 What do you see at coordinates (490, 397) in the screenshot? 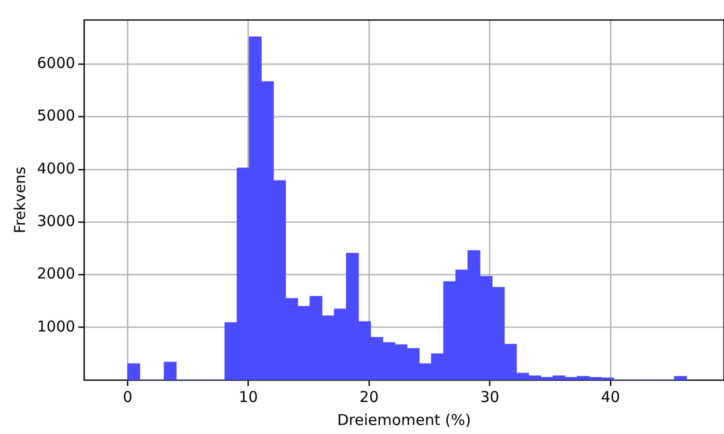
I see `x-tick-label: 30` at bounding box center [490, 397].